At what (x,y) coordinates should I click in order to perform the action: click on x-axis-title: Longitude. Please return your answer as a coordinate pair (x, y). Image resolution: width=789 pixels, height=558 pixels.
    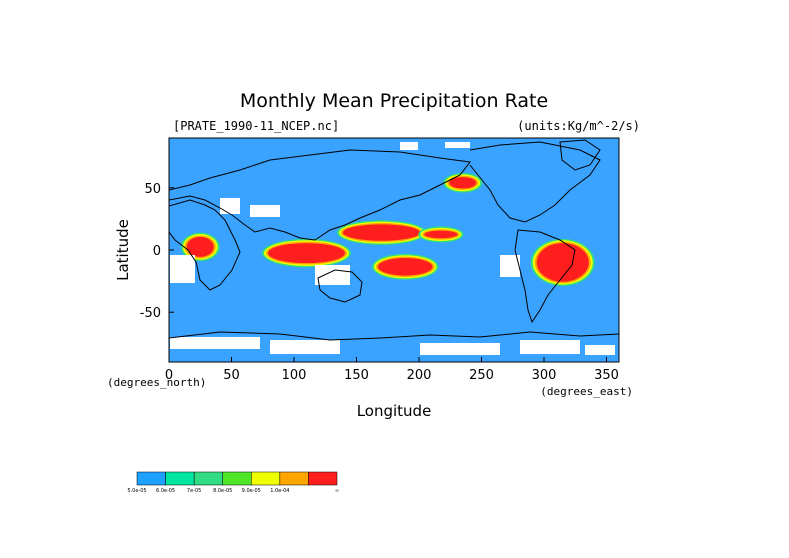
    Looking at the image, I should click on (394, 411).